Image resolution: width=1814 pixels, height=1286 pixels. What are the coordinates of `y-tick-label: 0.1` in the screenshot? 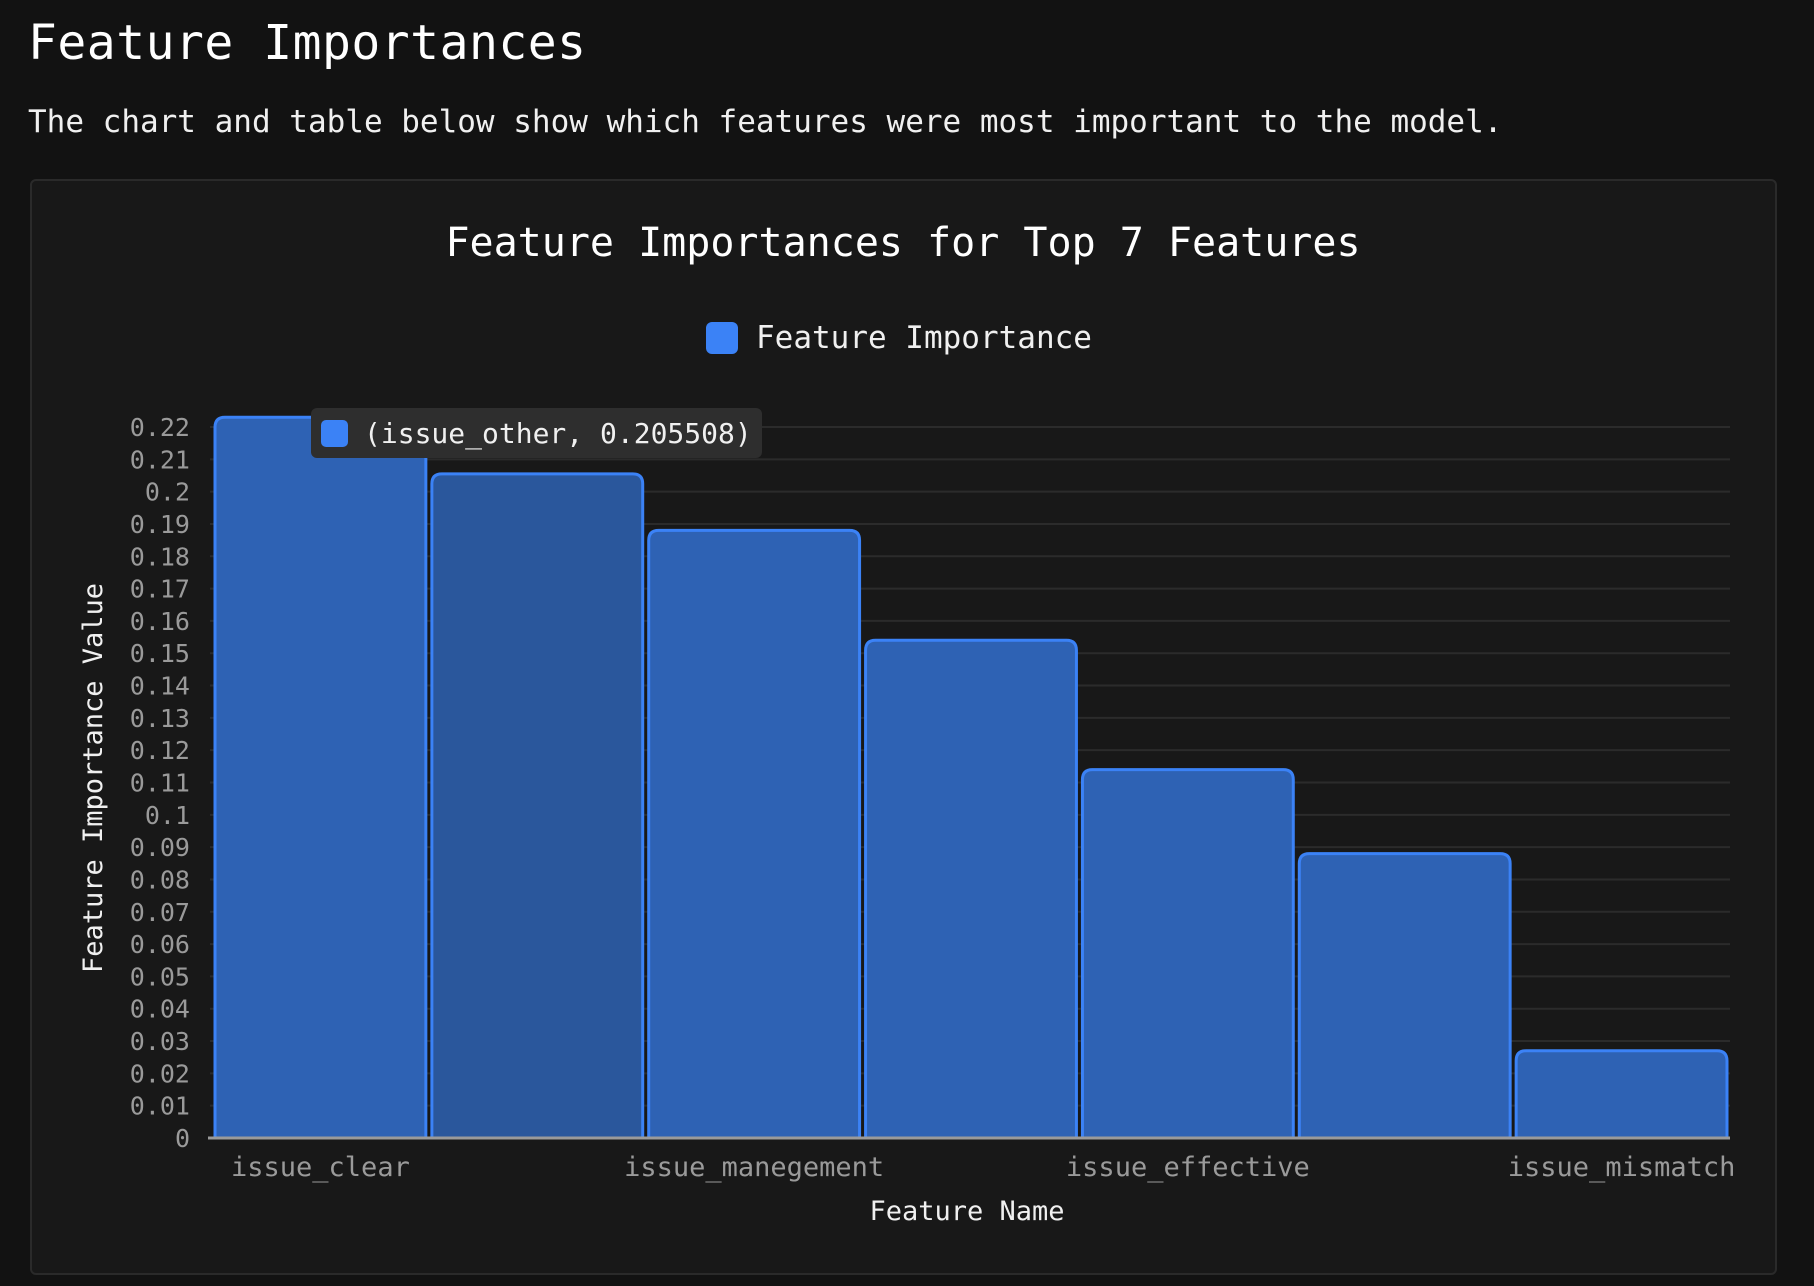 It's located at (167, 815).